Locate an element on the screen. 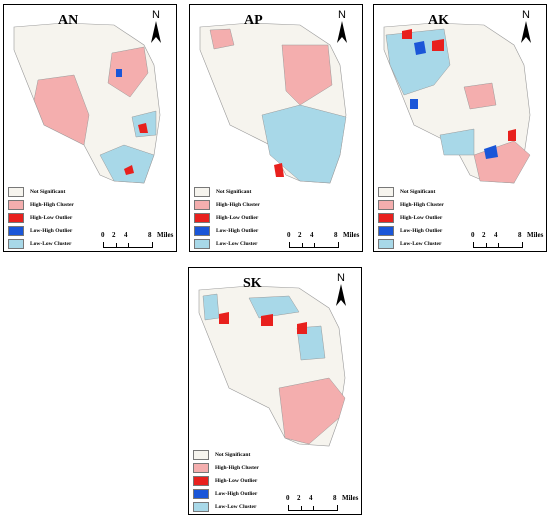  map-title: AK is located at coordinates (438, 20).